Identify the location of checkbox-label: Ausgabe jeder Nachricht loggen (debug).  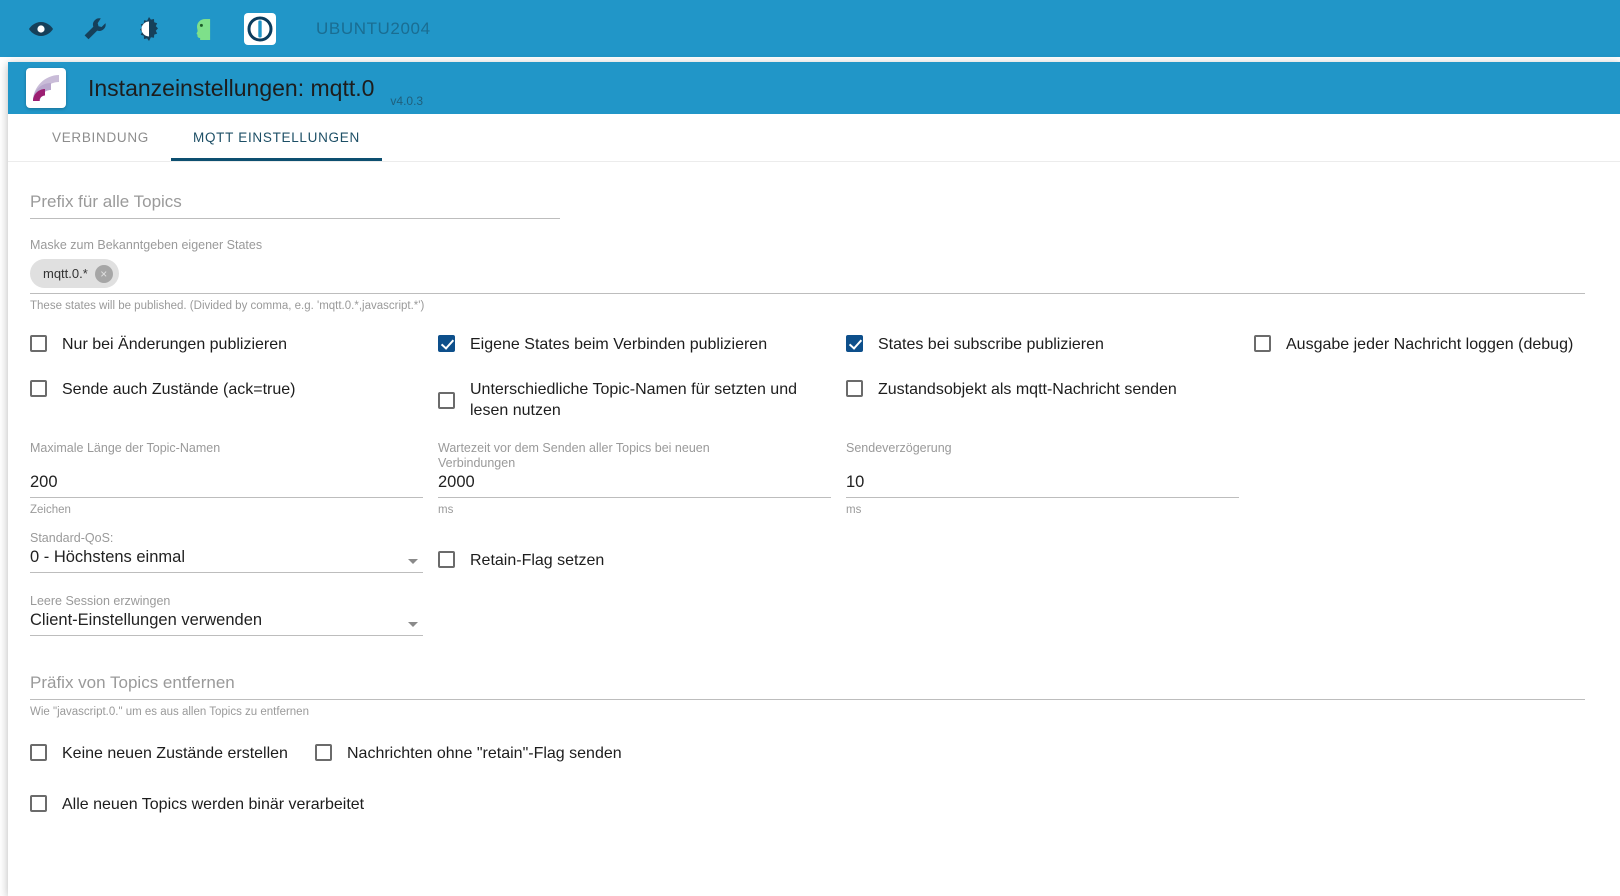
(1430, 344).